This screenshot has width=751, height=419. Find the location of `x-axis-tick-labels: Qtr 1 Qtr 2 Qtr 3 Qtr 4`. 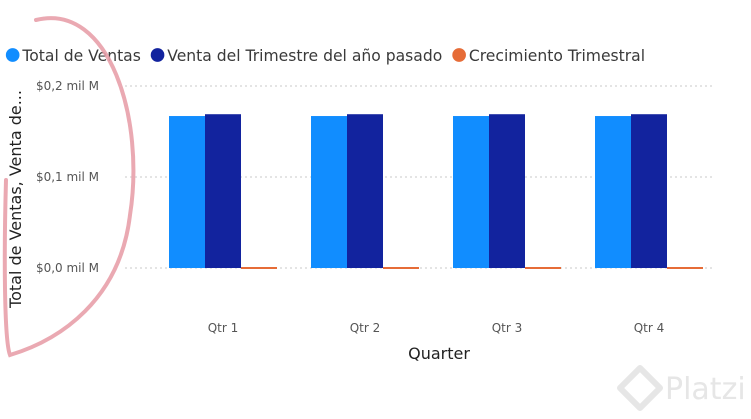

x-axis-tick-labels: Qtr 1 Qtr 2 Qtr 3 Qtr 4 is located at coordinates (436, 328).